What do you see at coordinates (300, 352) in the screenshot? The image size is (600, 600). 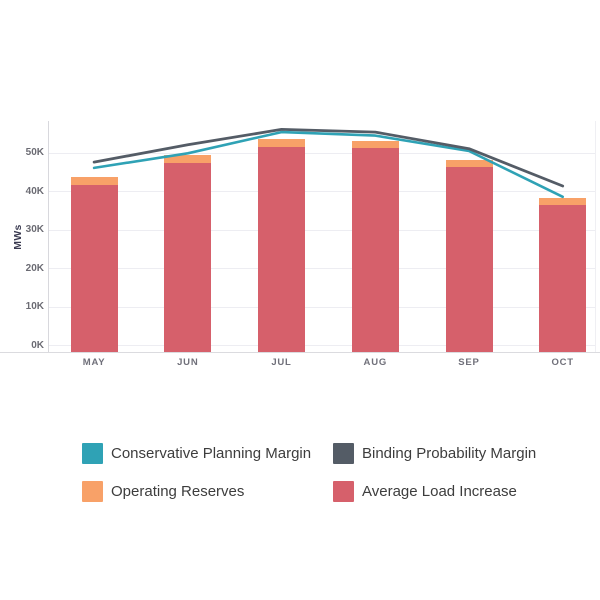 I see `x-axis-line` at bounding box center [300, 352].